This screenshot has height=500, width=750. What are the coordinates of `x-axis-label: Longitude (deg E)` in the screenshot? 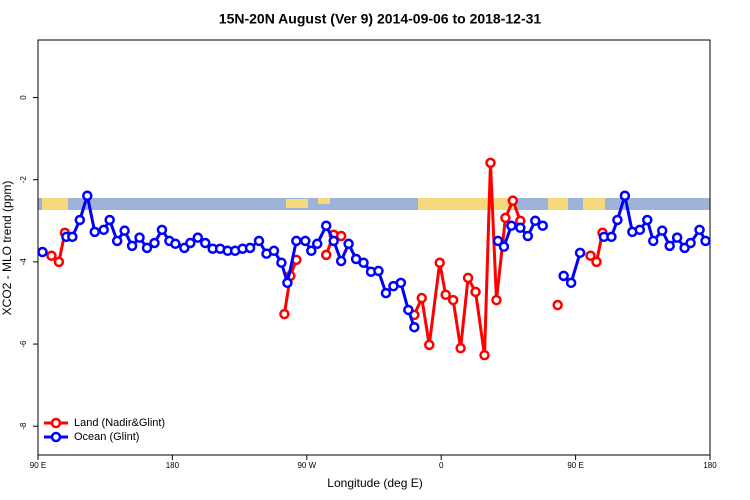 It's located at (374, 483).